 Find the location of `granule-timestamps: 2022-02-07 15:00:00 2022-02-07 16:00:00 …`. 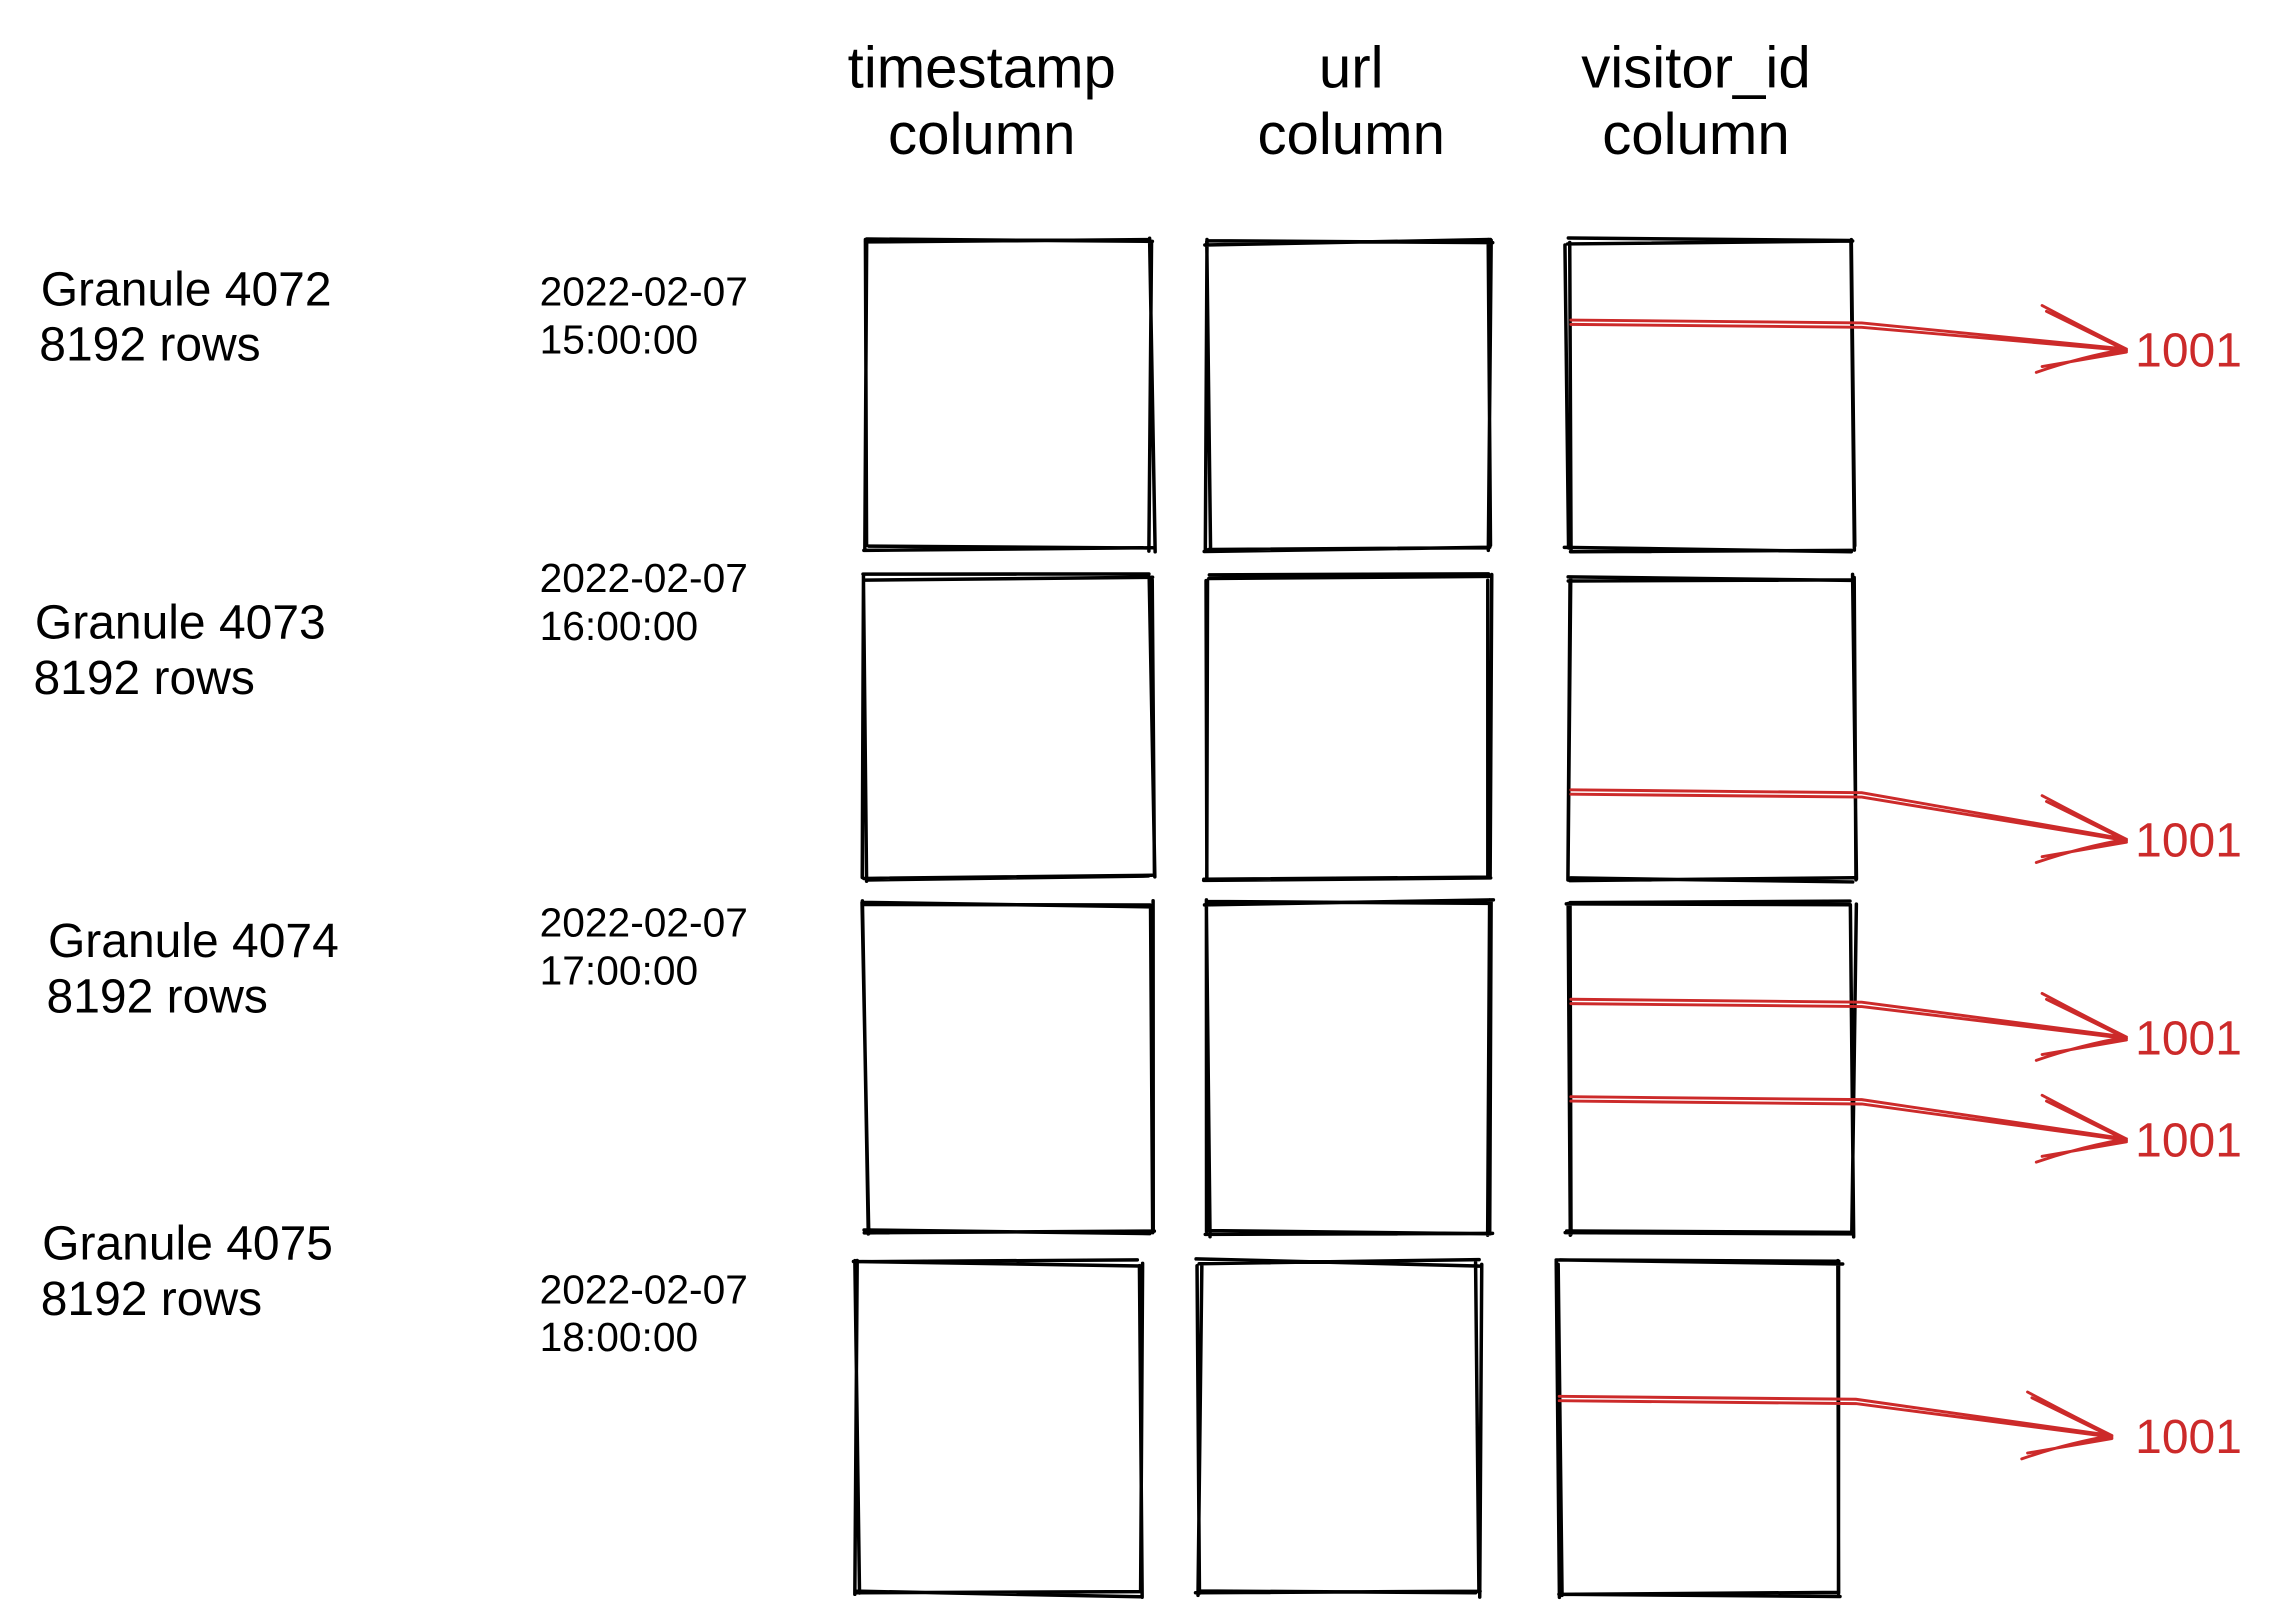

granule-timestamps: 2022-02-07 15:00:00 2022-02-07 16:00:00 … is located at coordinates (644, 814).